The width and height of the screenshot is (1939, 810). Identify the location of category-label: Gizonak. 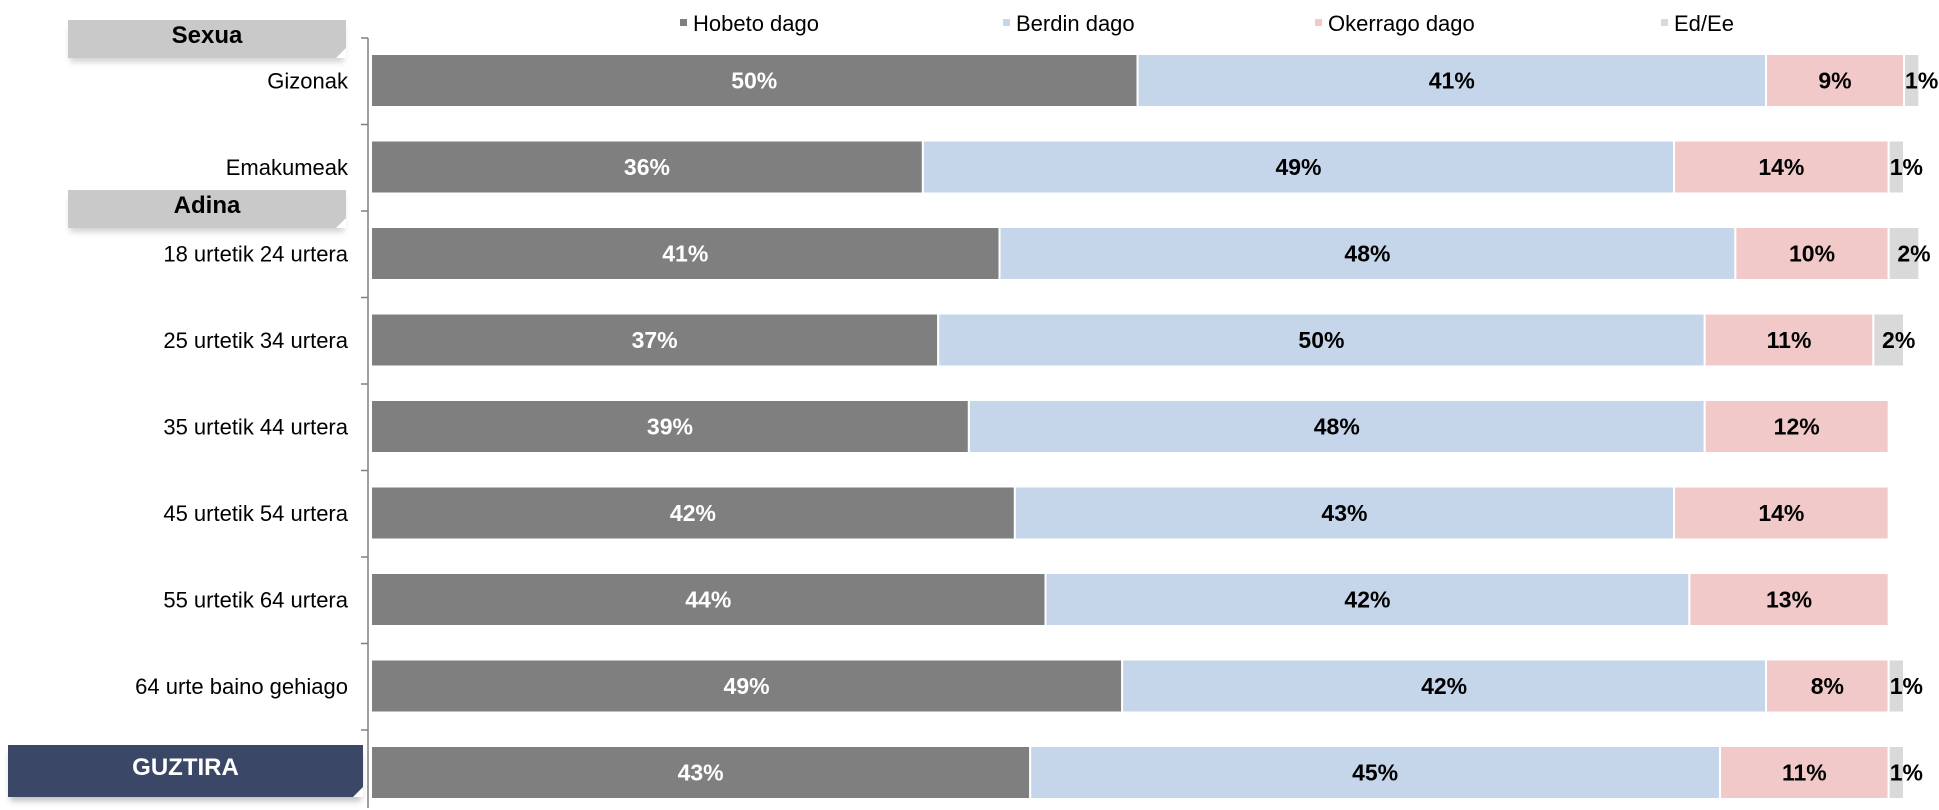
(308, 81).